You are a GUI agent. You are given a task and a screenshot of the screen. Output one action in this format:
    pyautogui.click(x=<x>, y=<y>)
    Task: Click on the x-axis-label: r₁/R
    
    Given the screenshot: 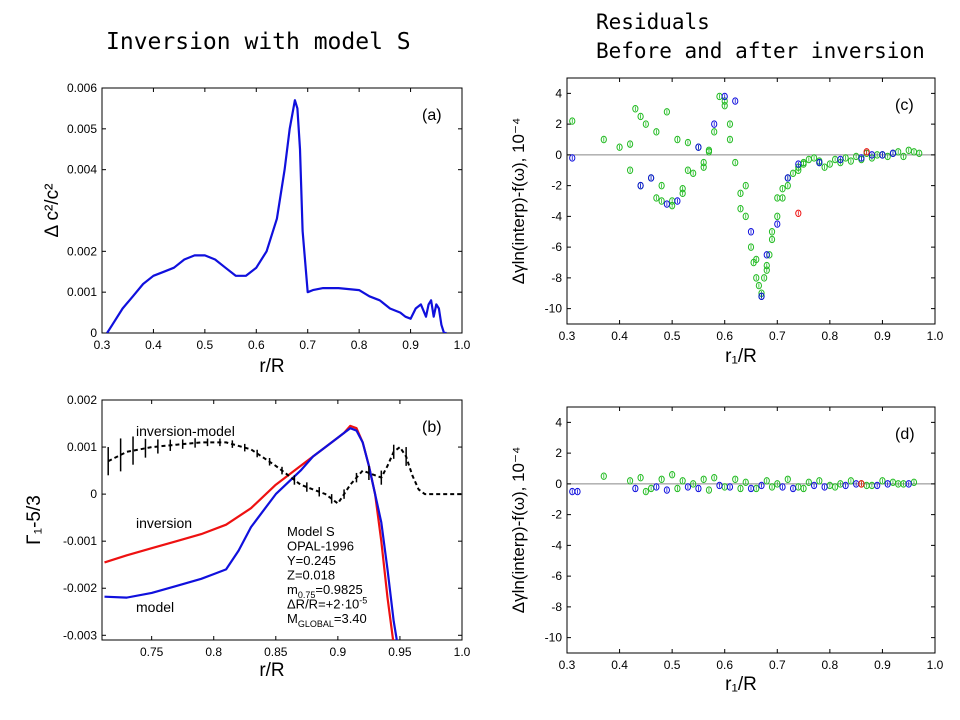 What is the action you would take?
    pyautogui.click(x=741, y=684)
    